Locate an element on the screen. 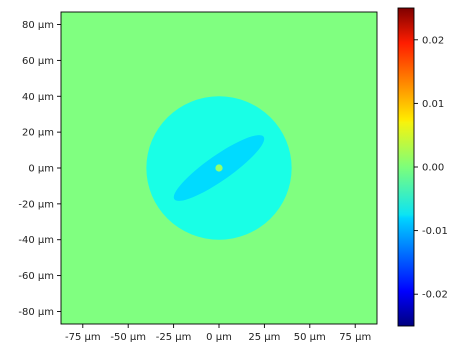  colorbar-gradient is located at coordinates (406, 167).